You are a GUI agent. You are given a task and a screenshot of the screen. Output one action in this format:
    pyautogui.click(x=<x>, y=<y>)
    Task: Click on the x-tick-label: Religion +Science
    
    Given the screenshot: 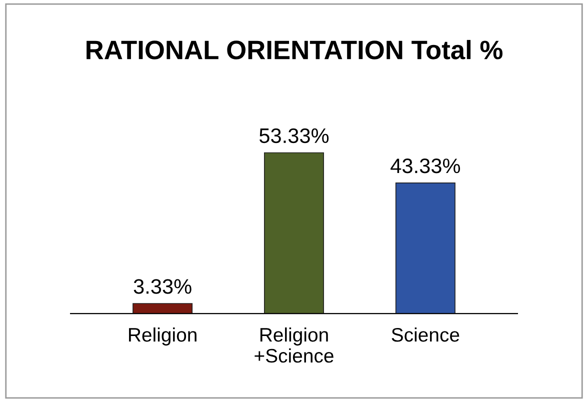 What is the action you would take?
    pyautogui.click(x=294, y=345)
    